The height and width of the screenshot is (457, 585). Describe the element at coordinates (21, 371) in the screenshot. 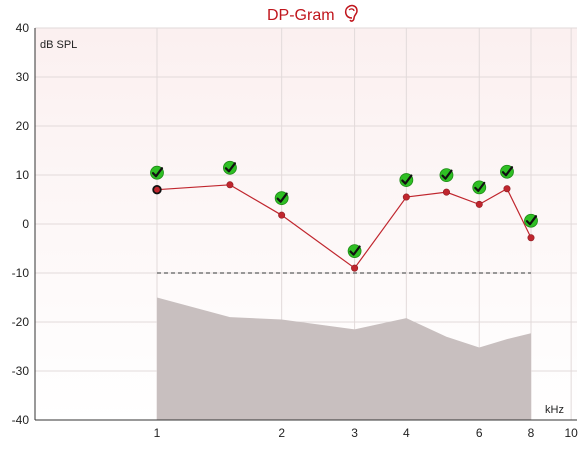

I see `y-tick-label: -30` at that location.